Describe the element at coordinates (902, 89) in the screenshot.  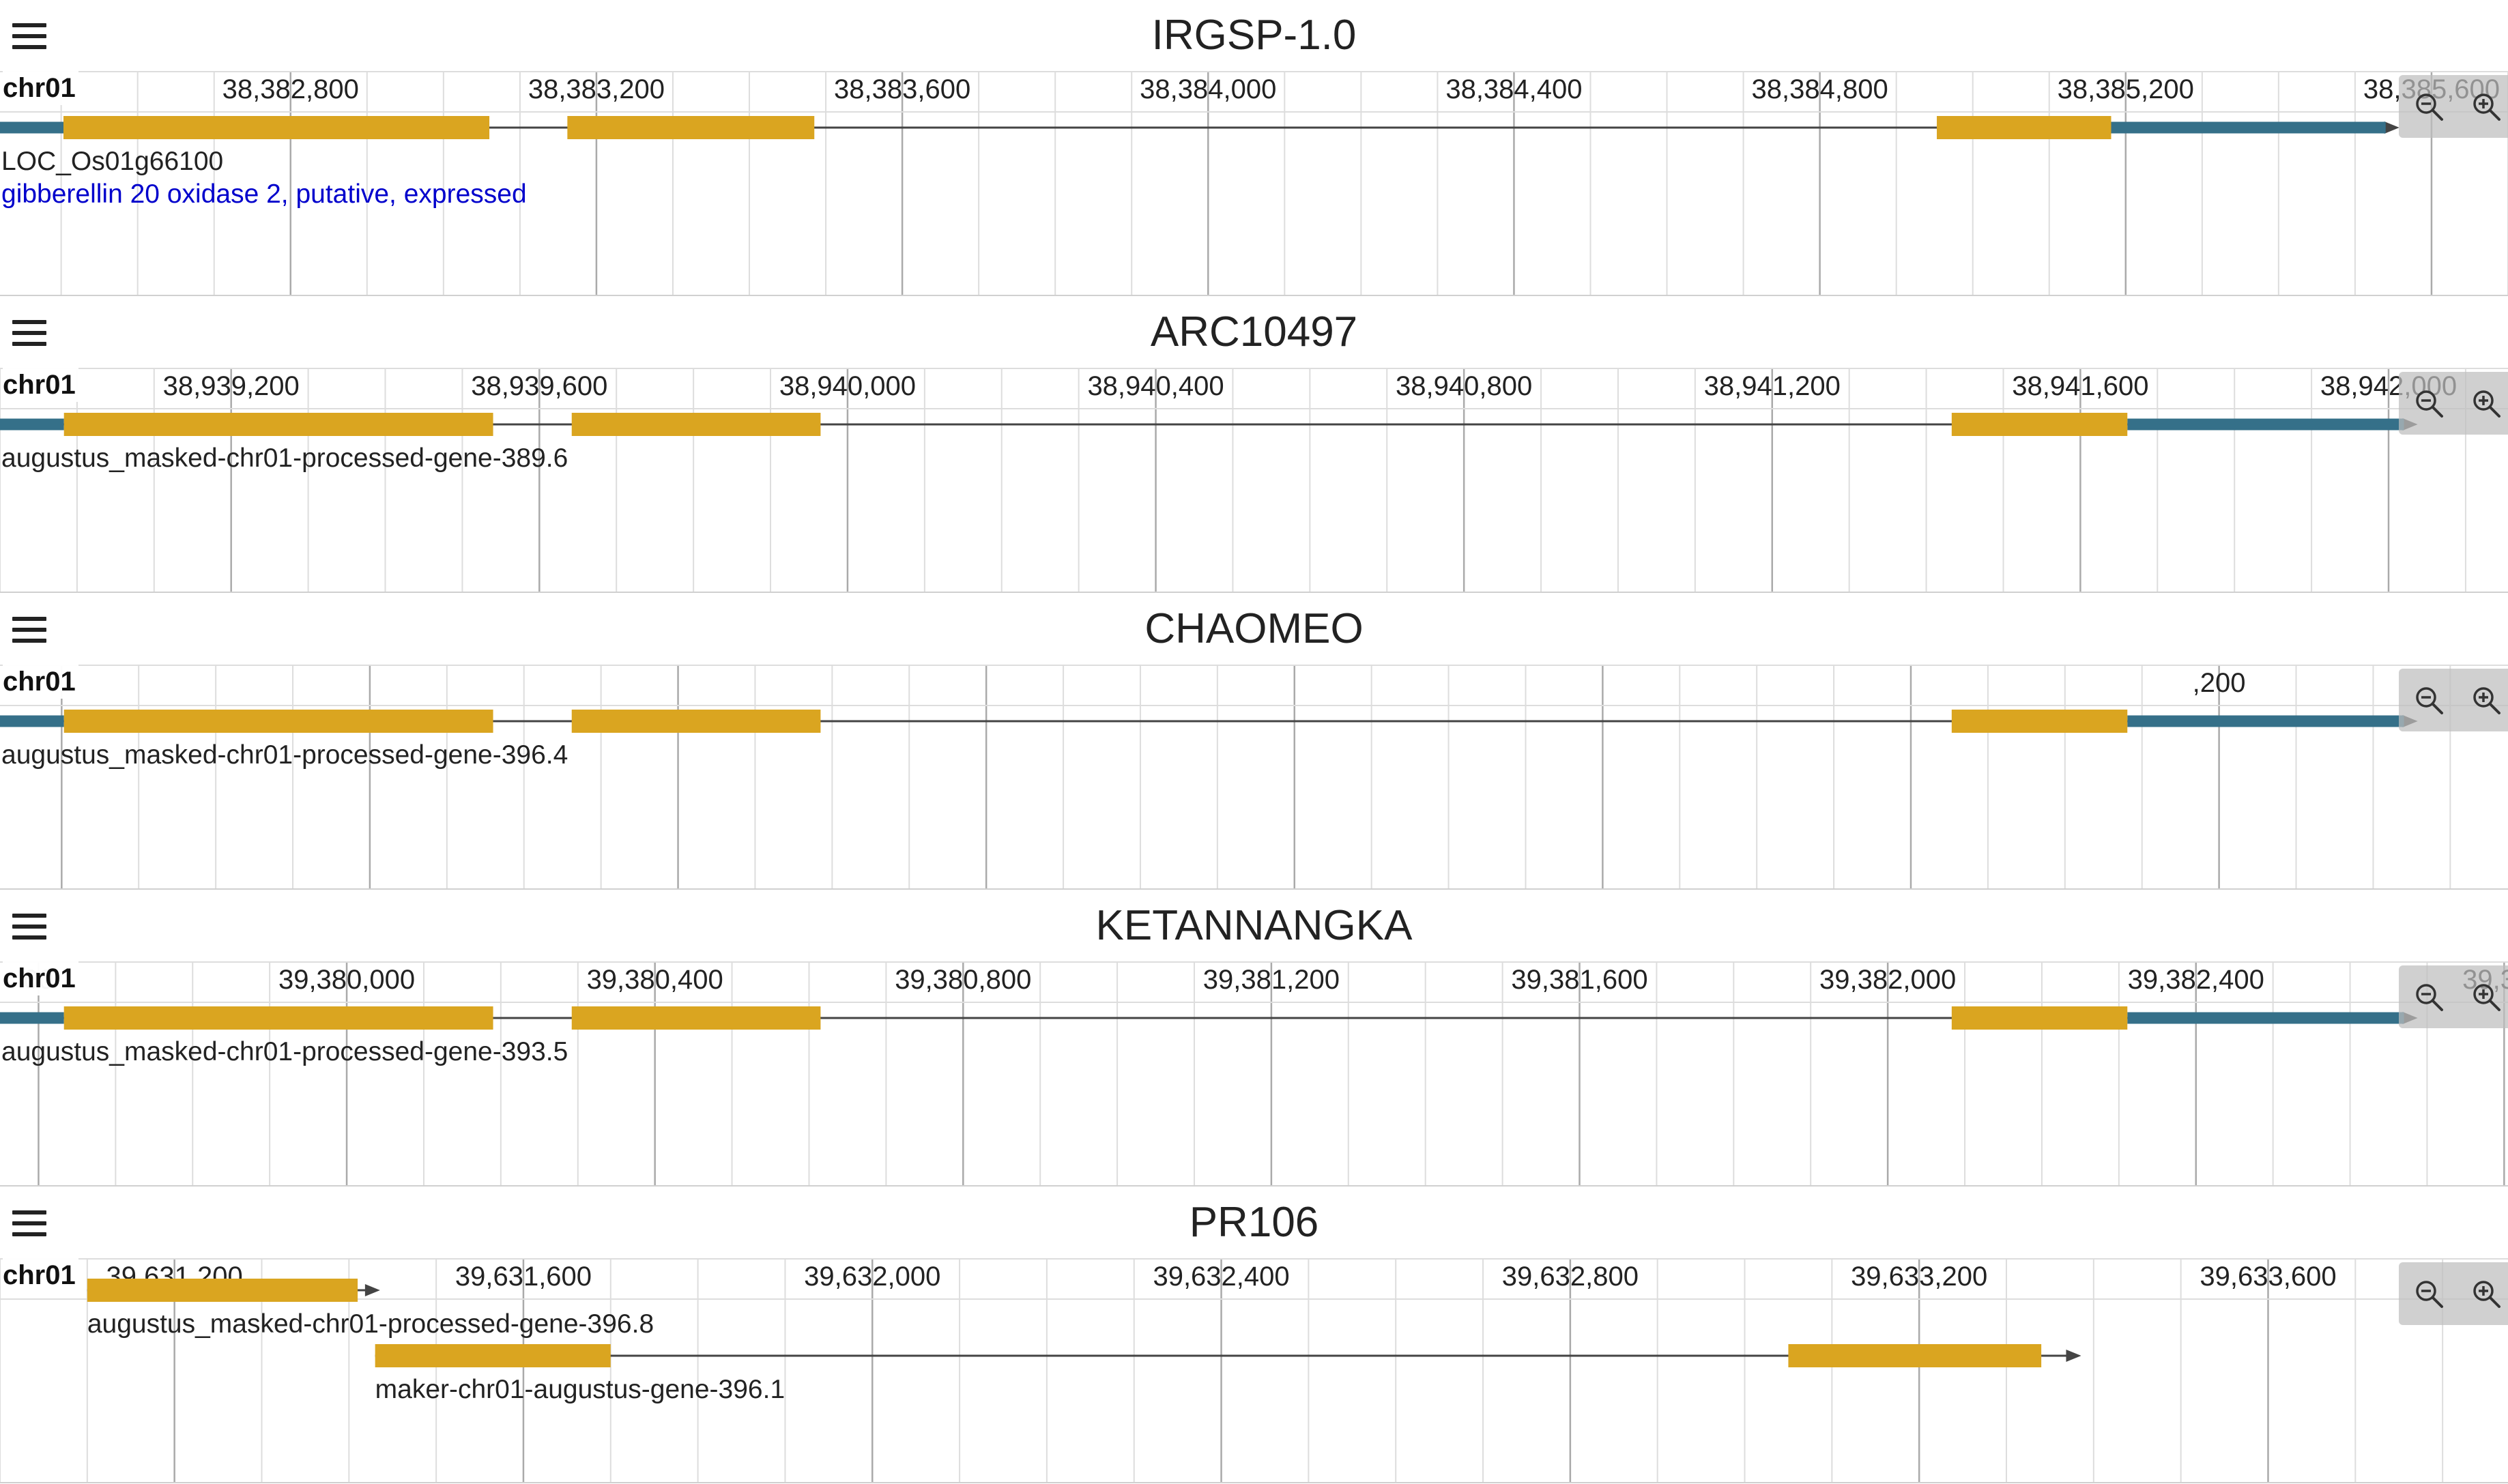
I see `ruler-tick-label: 38,383,600` at that location.